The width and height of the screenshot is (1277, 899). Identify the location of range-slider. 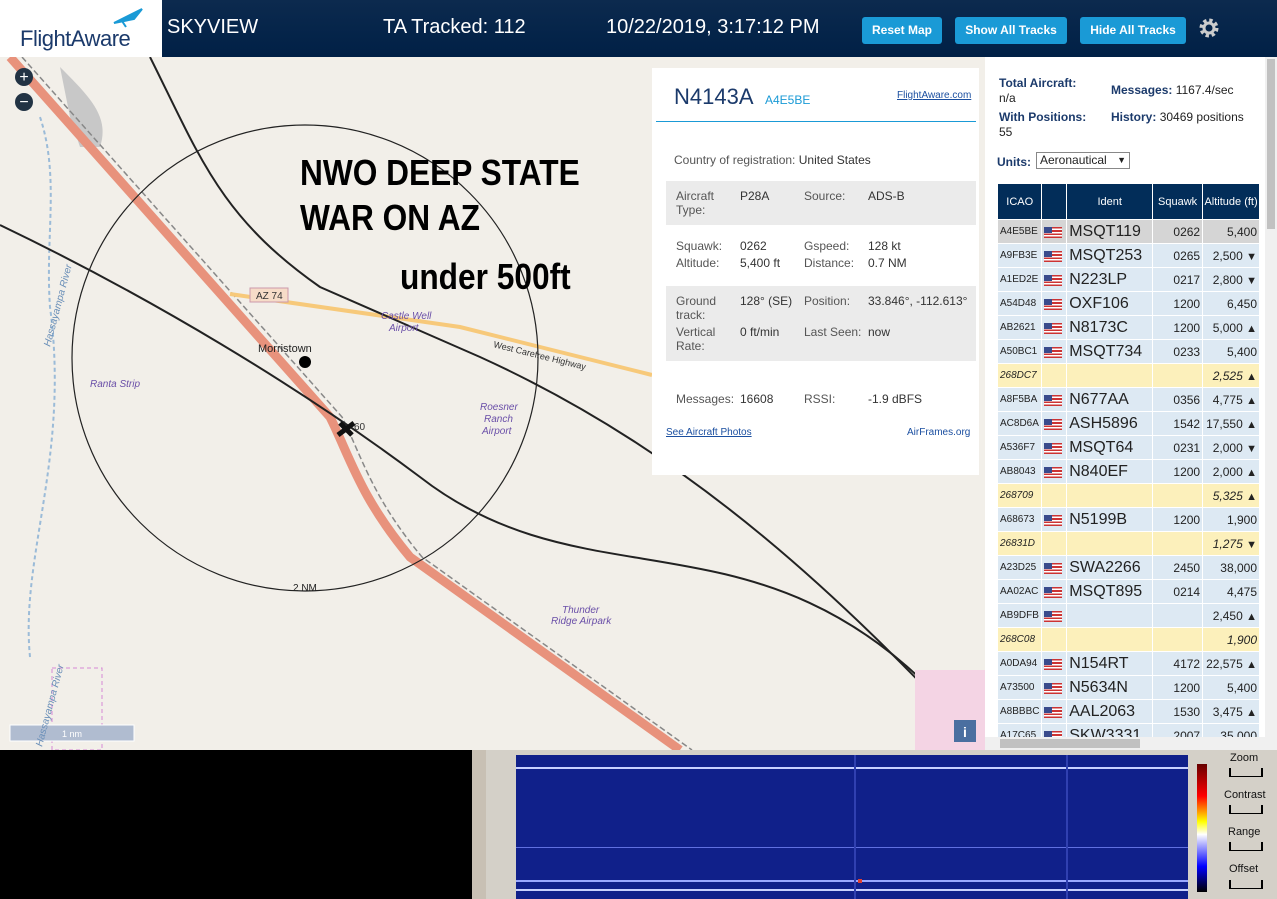
(1246, 846).